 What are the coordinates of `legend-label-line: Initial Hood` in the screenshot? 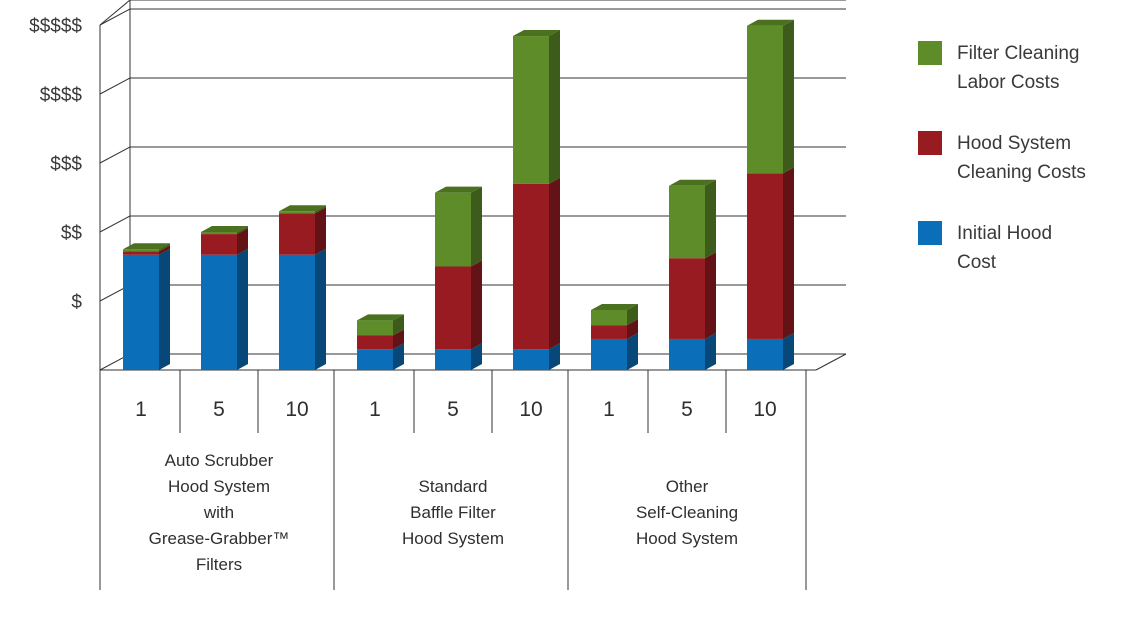 It's located at (1004, 233).